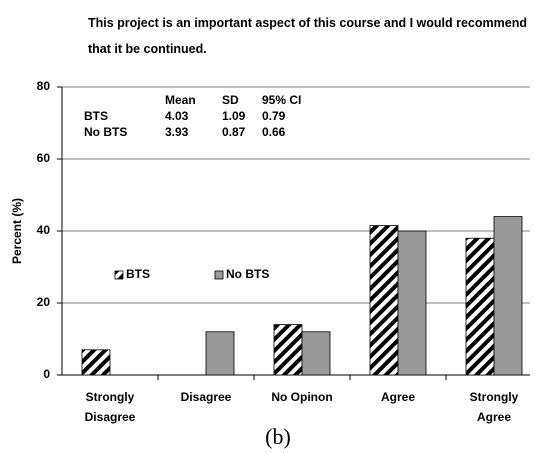 The image size is (535, 454). What do you see at coordinates (96, 116) in the screenshot?
I see `stats-row-label: BTS` at bounding box center [96, 116].